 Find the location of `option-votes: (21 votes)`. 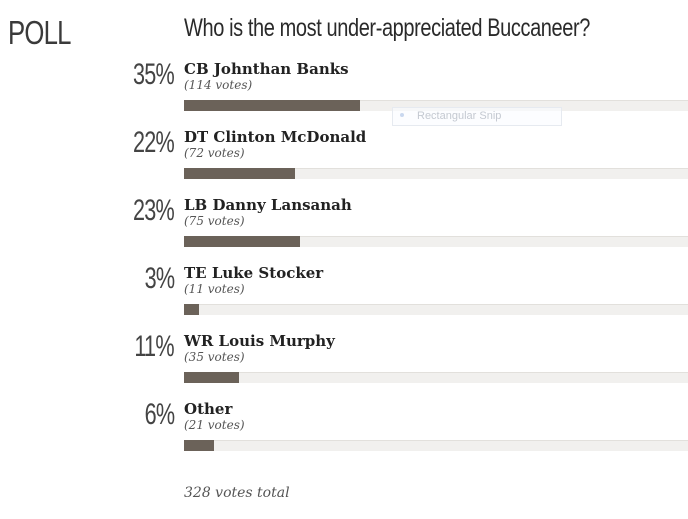

option-votes: (21 votes) is located at coordinates (214, 425).